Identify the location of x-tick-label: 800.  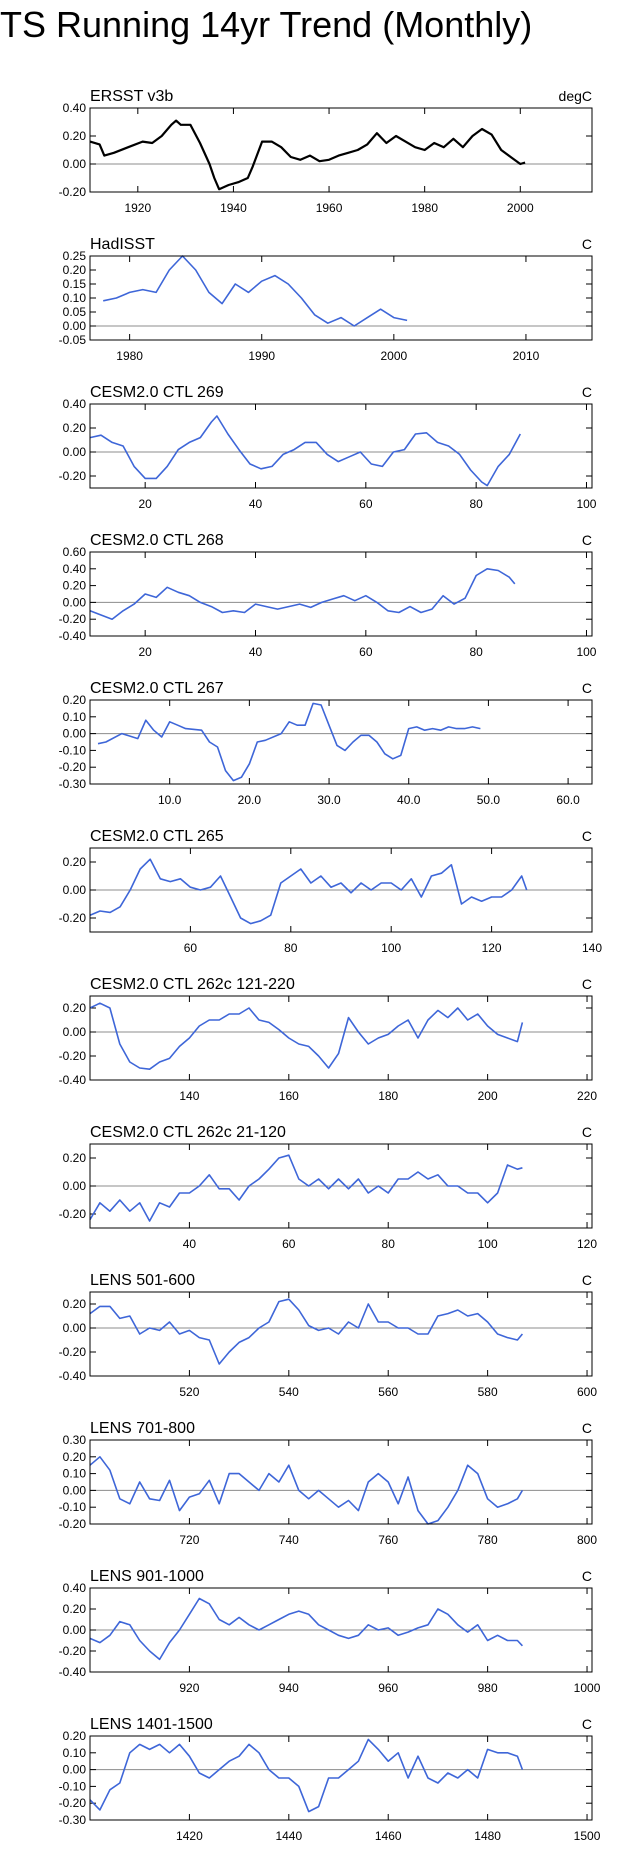
(587, 1540).